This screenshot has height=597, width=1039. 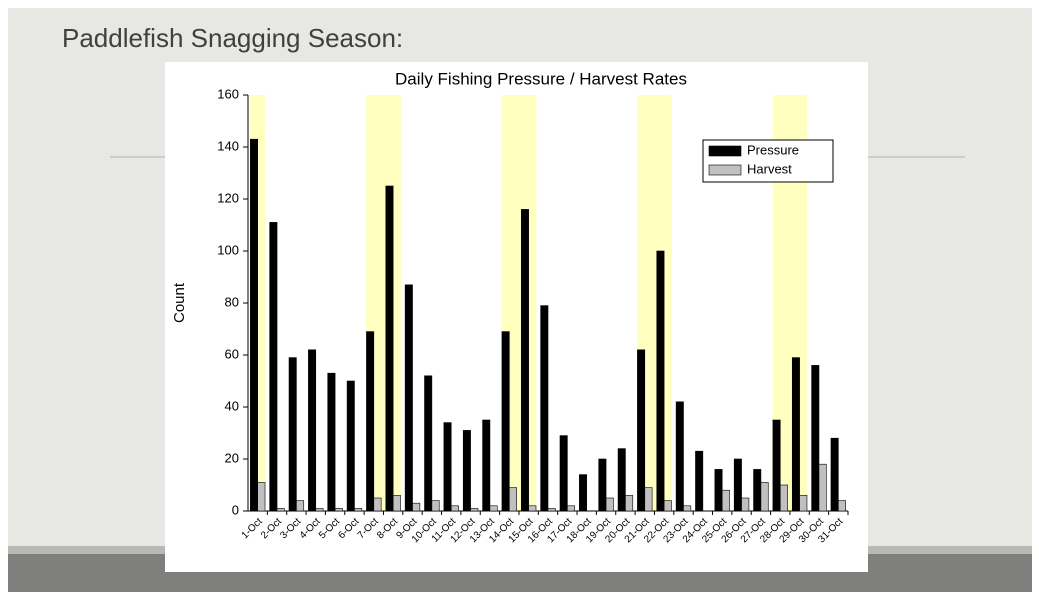 I want to click on legend-label: Harvest, so click(x=769, y=168).